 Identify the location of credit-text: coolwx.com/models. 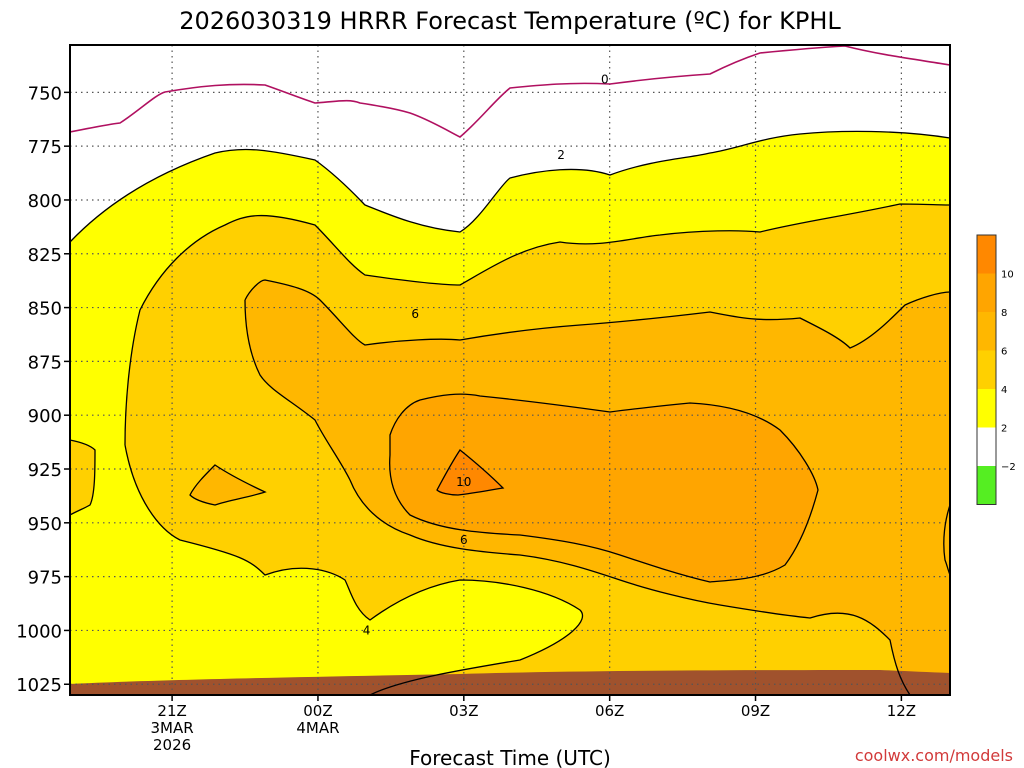
(934, 755).